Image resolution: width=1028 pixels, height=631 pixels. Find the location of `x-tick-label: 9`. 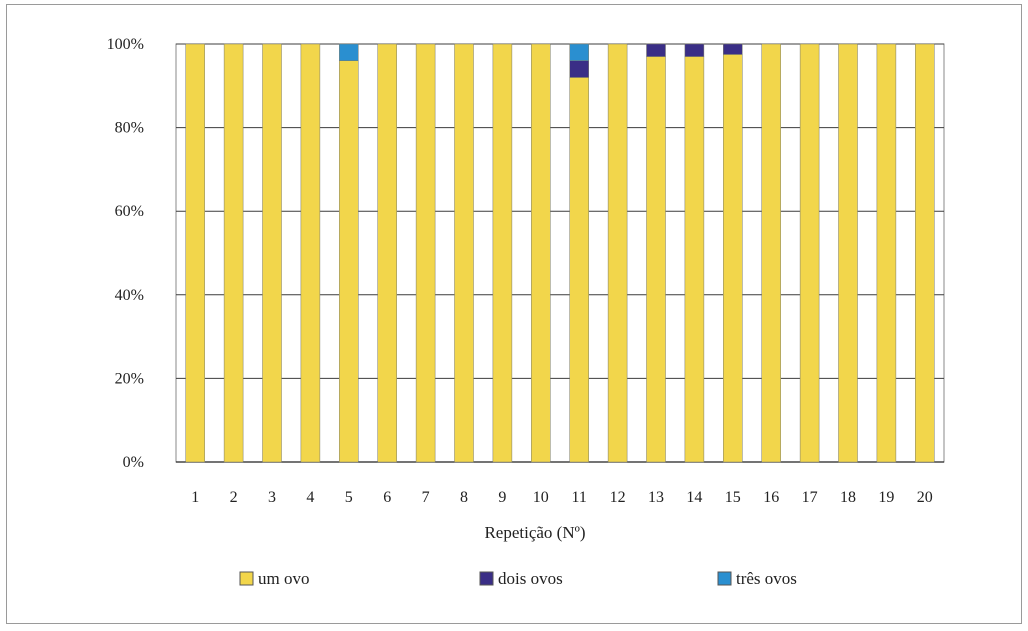

x-tick-label: 9 is located at coordinates (502, 497).